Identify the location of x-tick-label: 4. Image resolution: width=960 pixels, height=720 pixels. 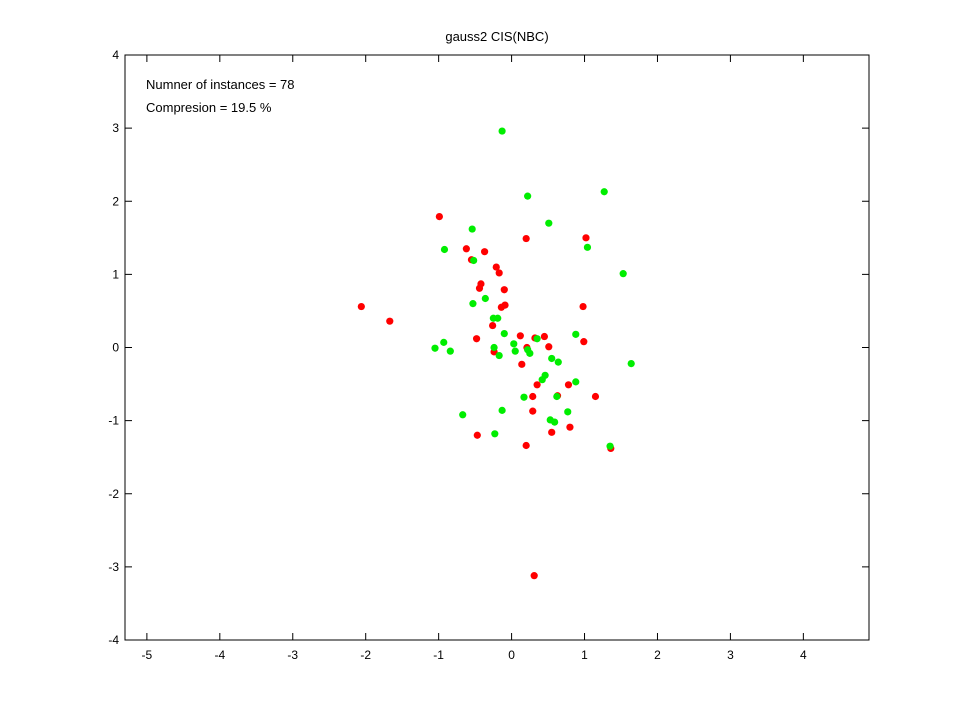
(803, 655).